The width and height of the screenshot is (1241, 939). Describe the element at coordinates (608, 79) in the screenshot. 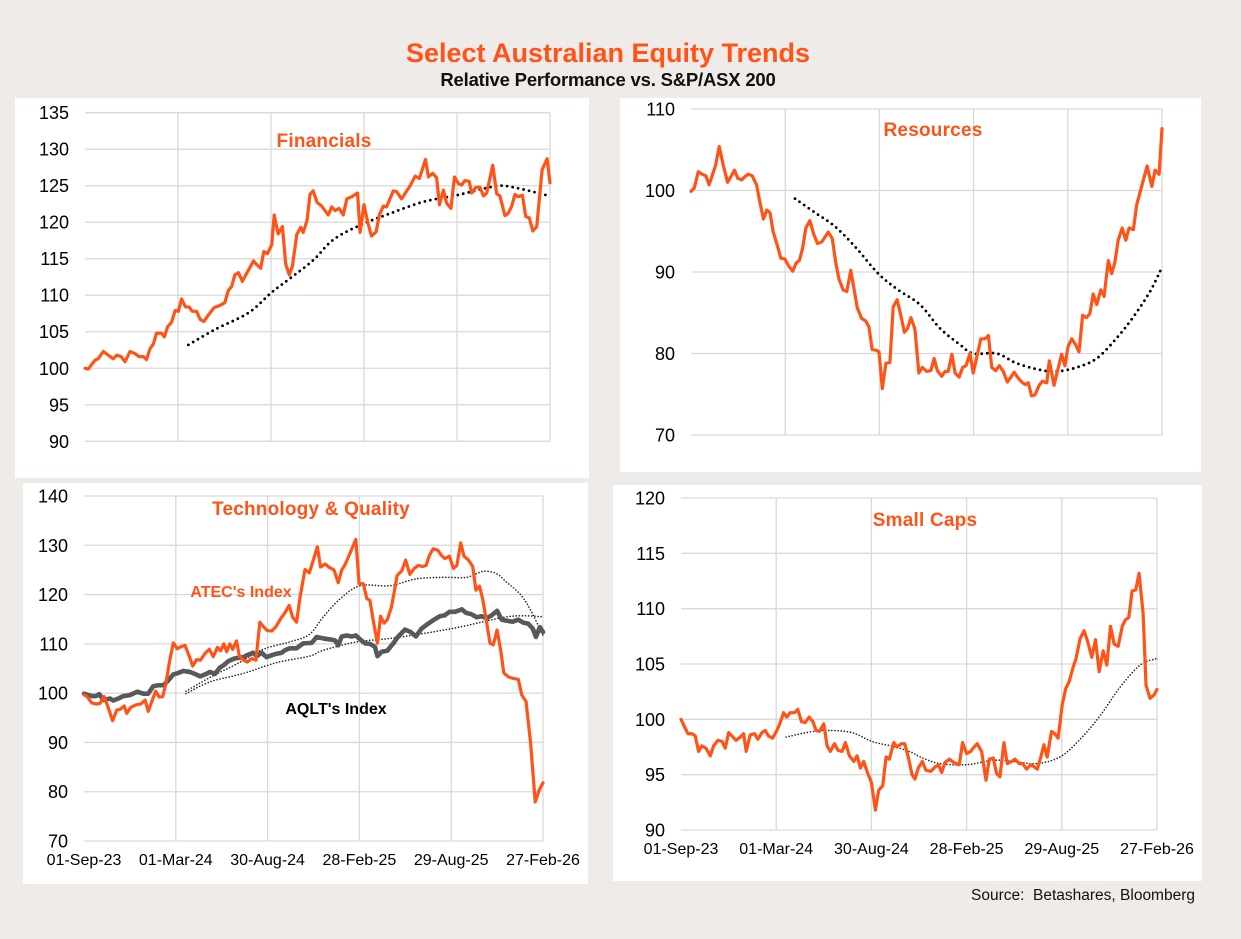

I see `page-subtitle: Relative Performance vs. S&P/ASX 200` at that location.